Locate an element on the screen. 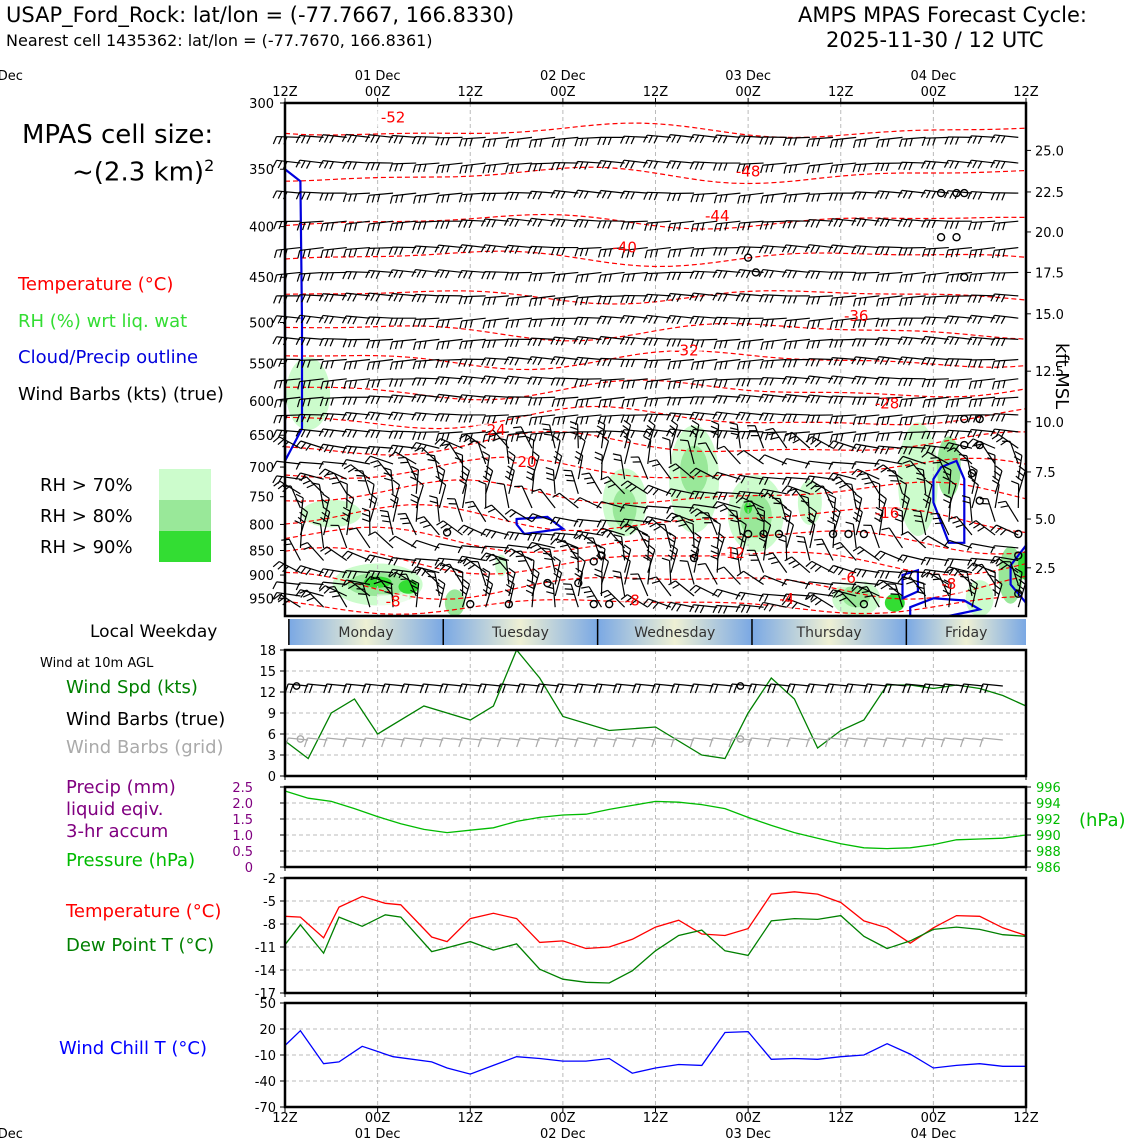 The height and width of the screenshot is (1140, 1140). temperature-contour-label: -8 is located at coordinates (632, 600).